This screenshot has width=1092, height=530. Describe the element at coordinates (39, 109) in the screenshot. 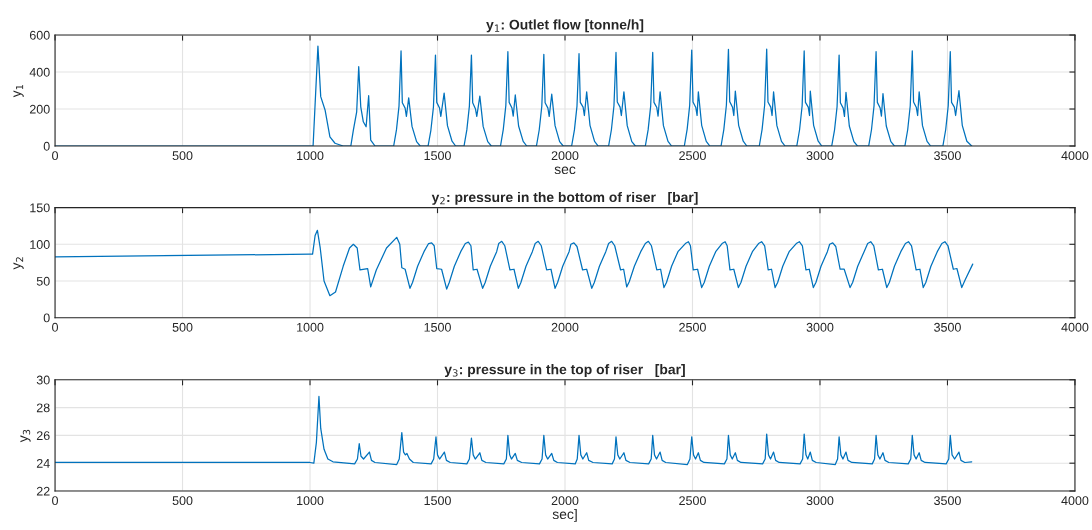

I see `y-tick-label: 200` at that location.